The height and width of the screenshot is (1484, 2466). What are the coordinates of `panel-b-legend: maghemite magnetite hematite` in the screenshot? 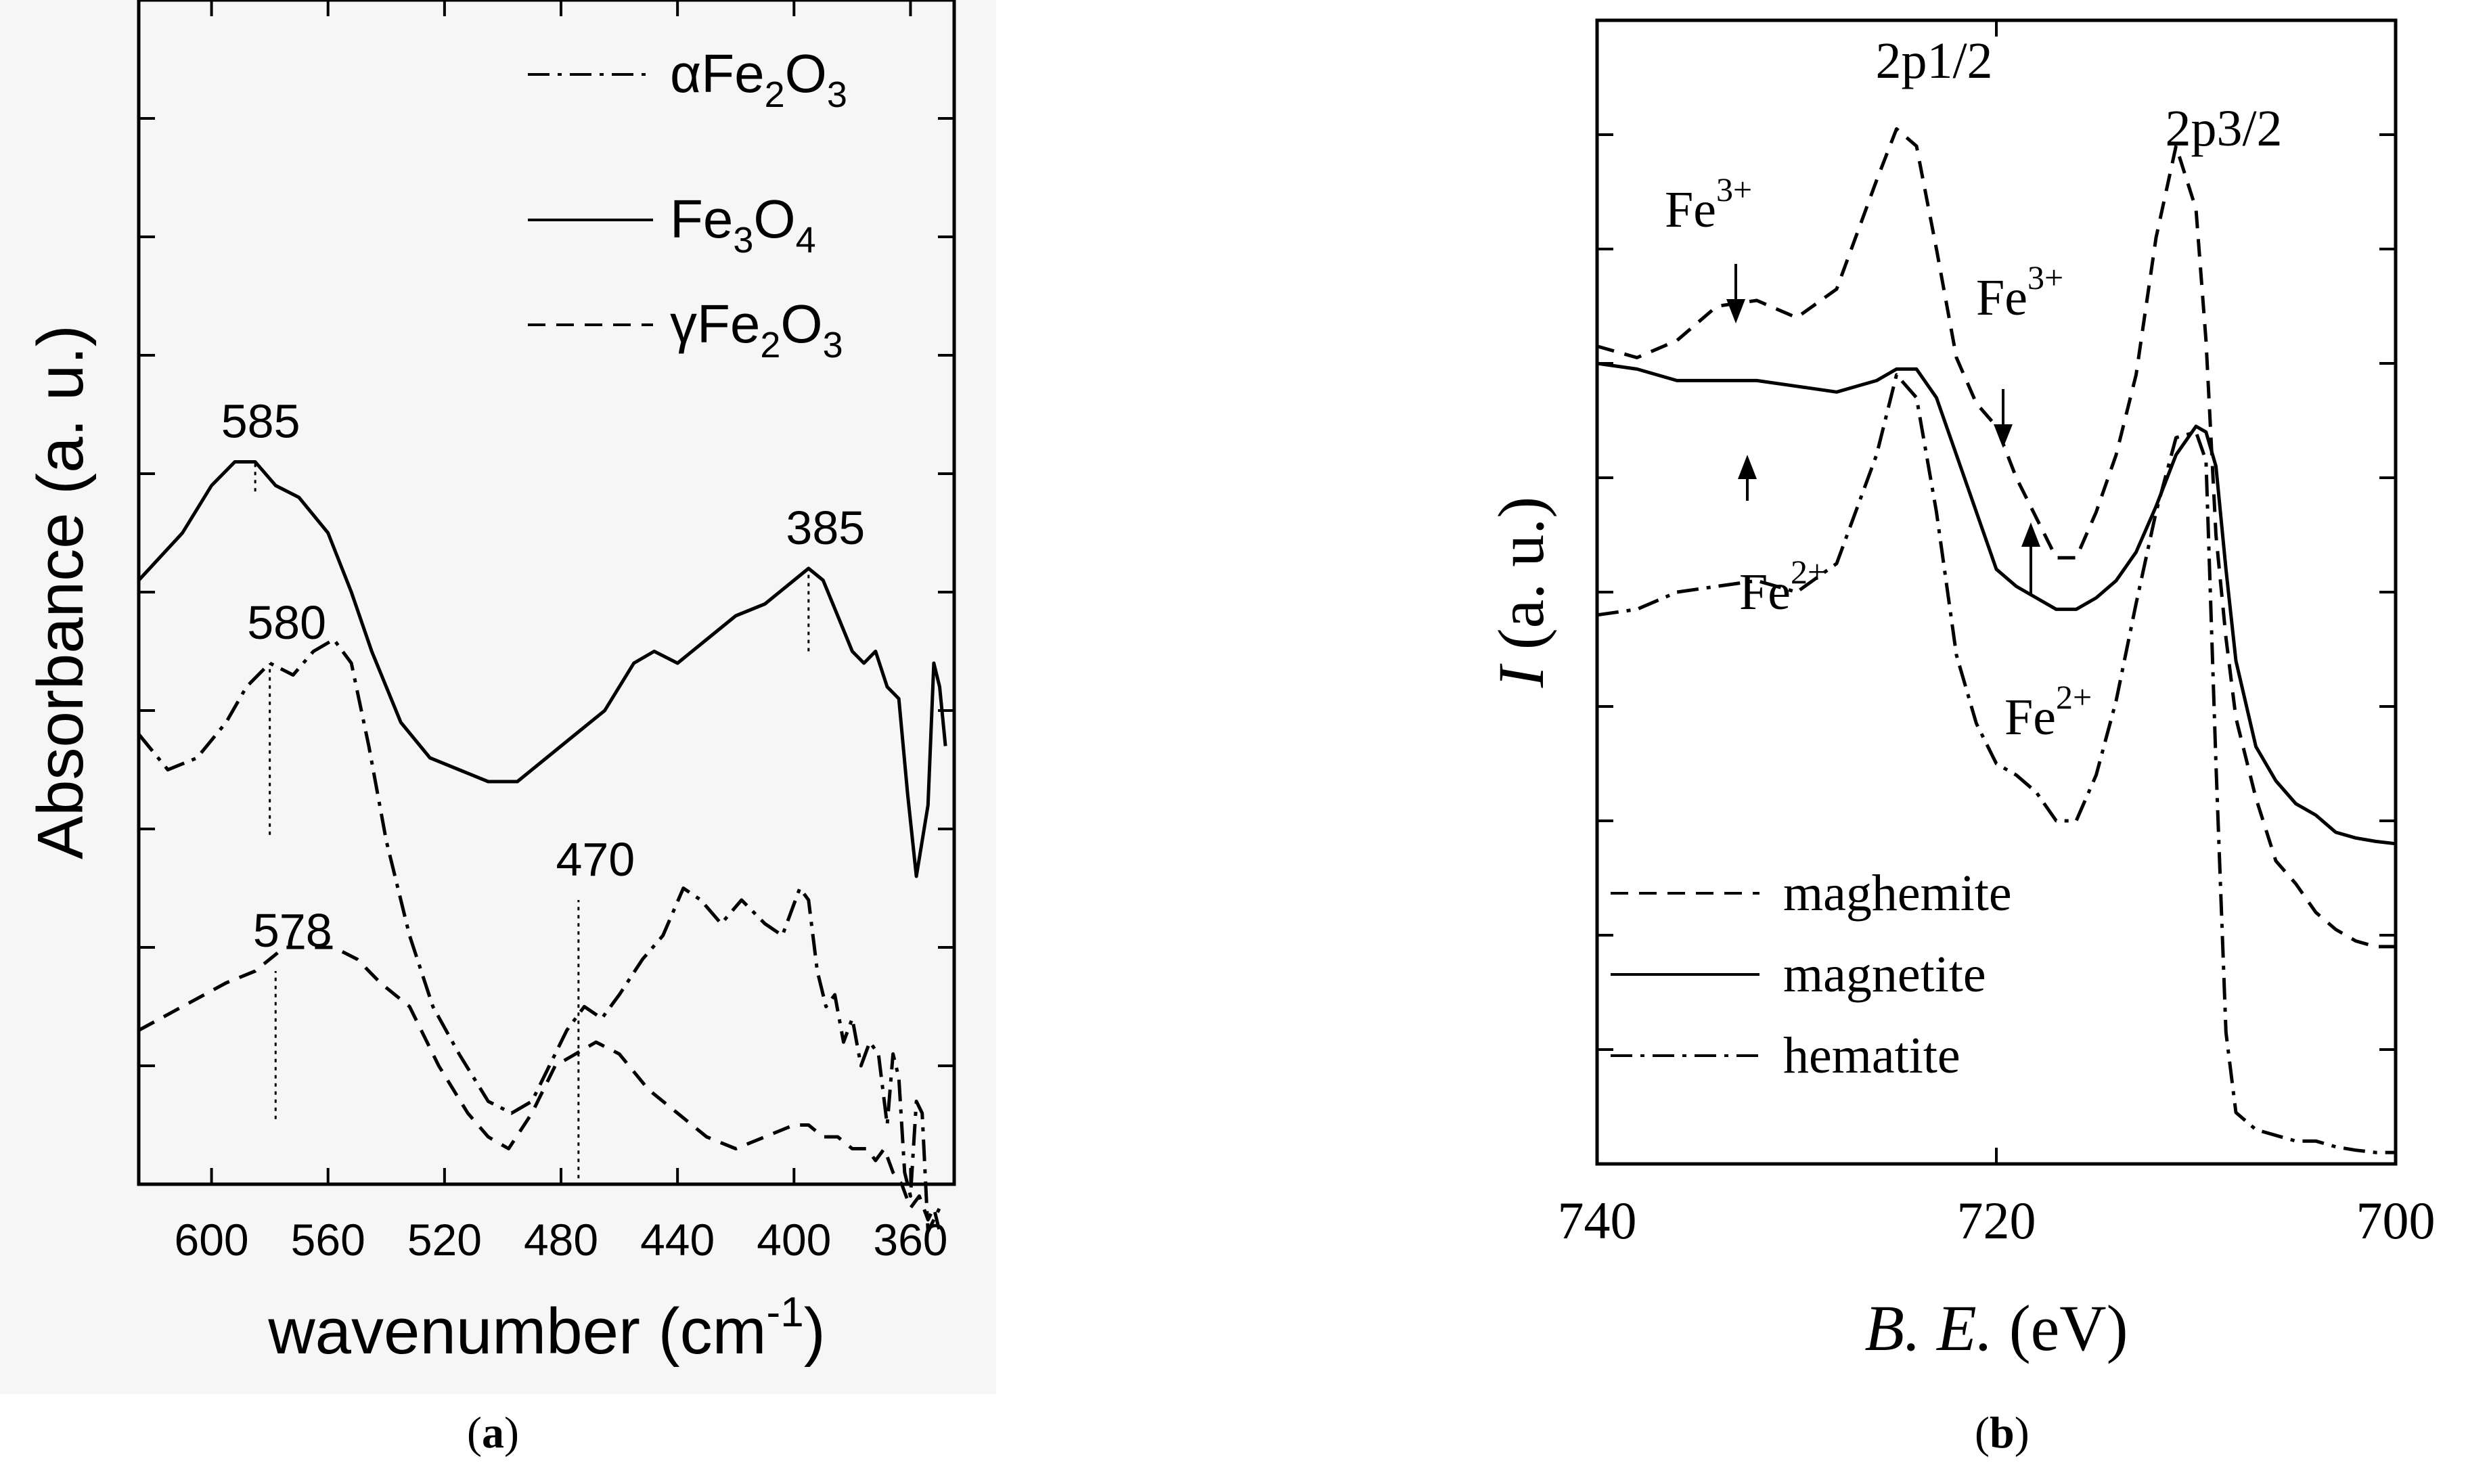 It's located at (1811, 975).